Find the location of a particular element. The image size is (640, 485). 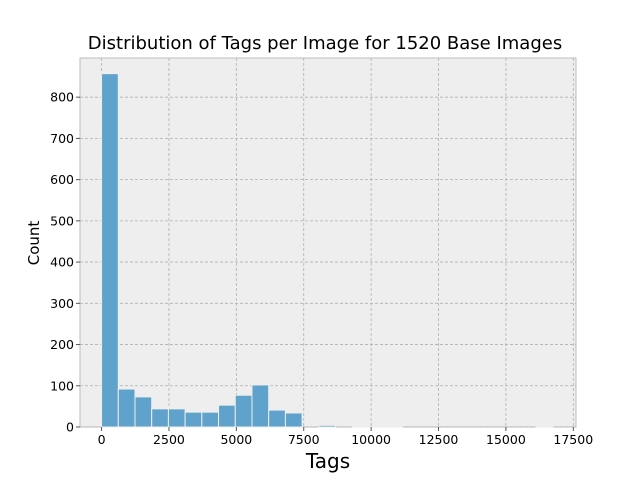

y-tick-label: 600 is located at coordinates (62, 179).